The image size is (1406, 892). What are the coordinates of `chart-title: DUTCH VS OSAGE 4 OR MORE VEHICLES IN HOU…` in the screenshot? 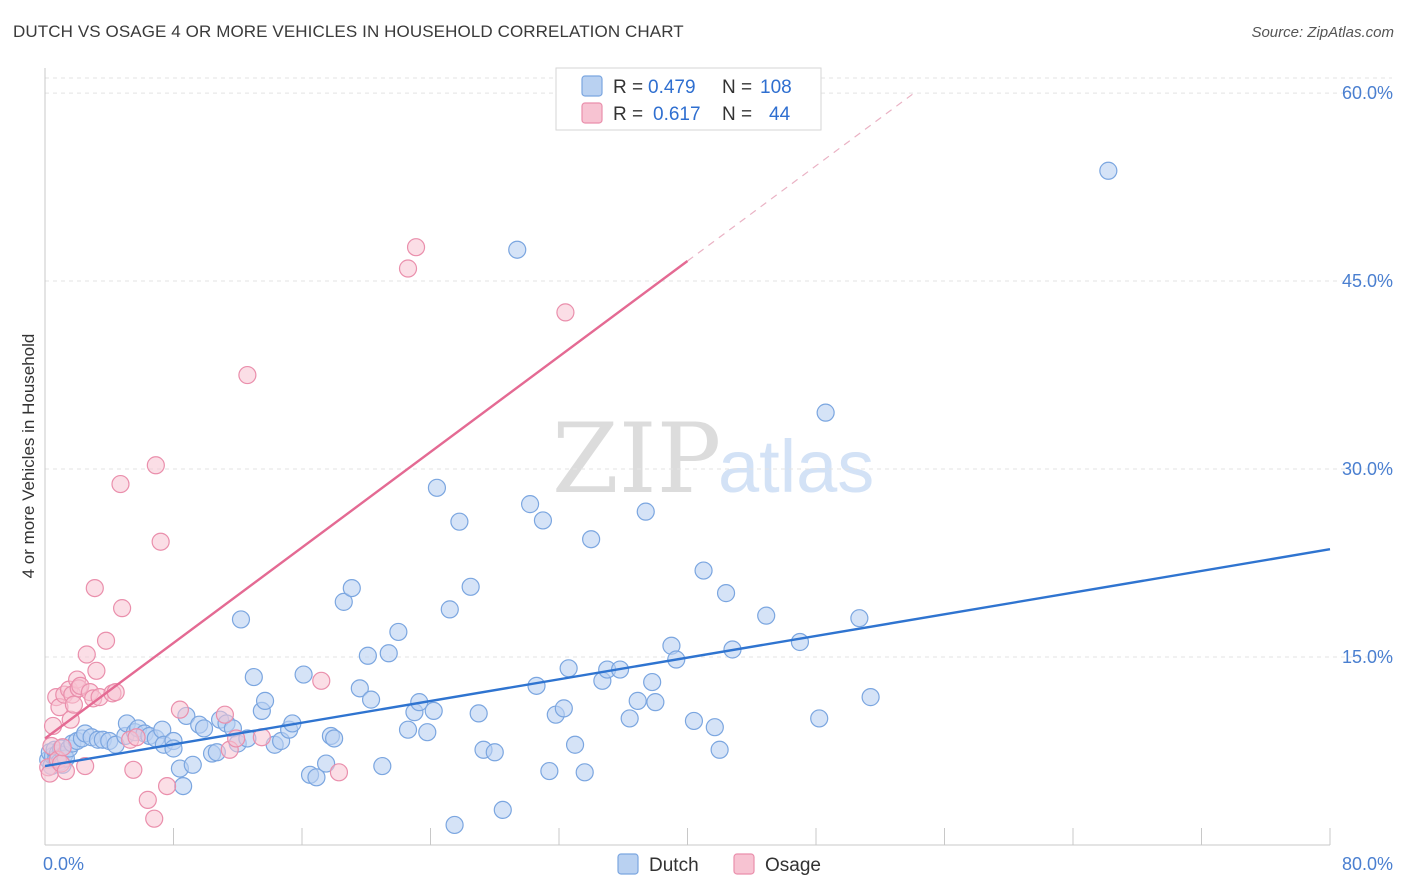 It's located at (348, 31).